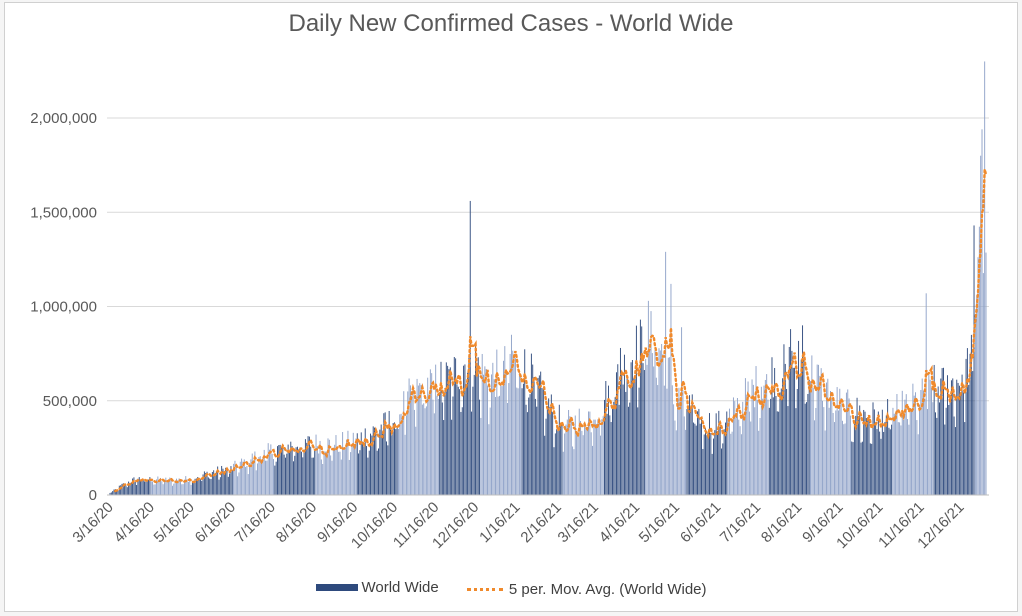 This screenshot has width=1022, height=616. What do you see at coordinates (63, 307) in the screenshot?
I see `y-tick-label: 1,000,000` at bounding box center [63, 307].